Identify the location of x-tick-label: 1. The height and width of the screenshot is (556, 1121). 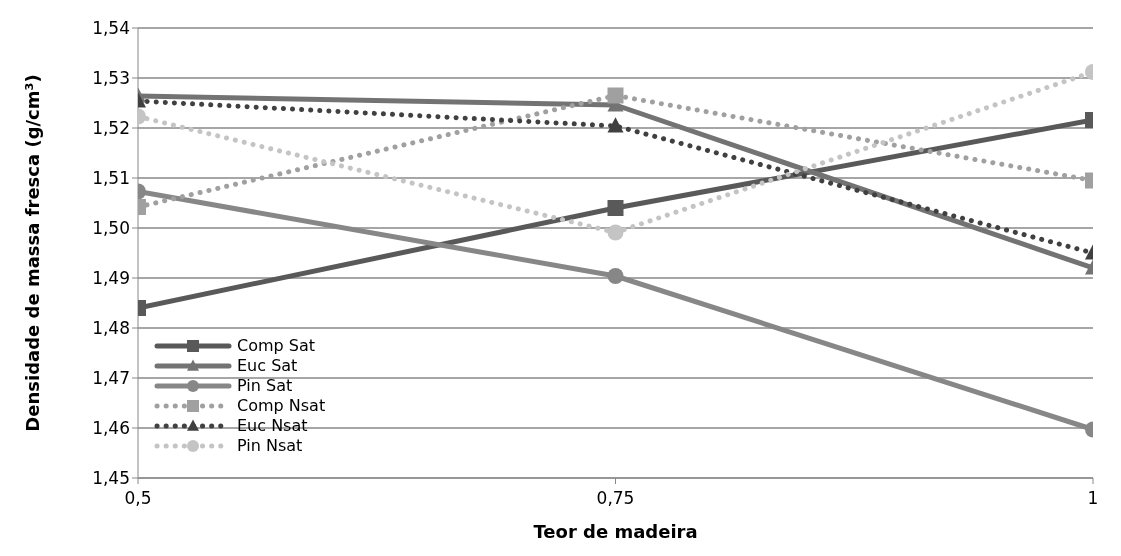
(1093, 498).